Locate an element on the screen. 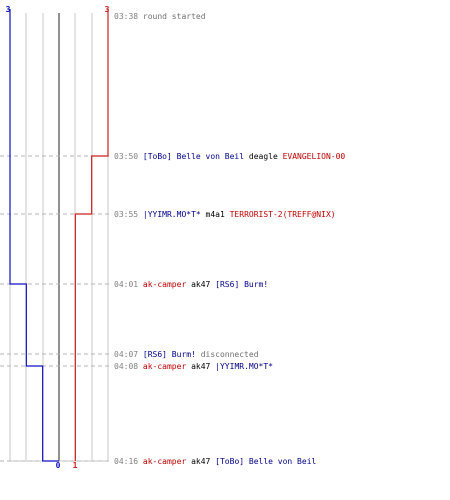  t-end-count-label: 1 is located at coordinates (75, 465).